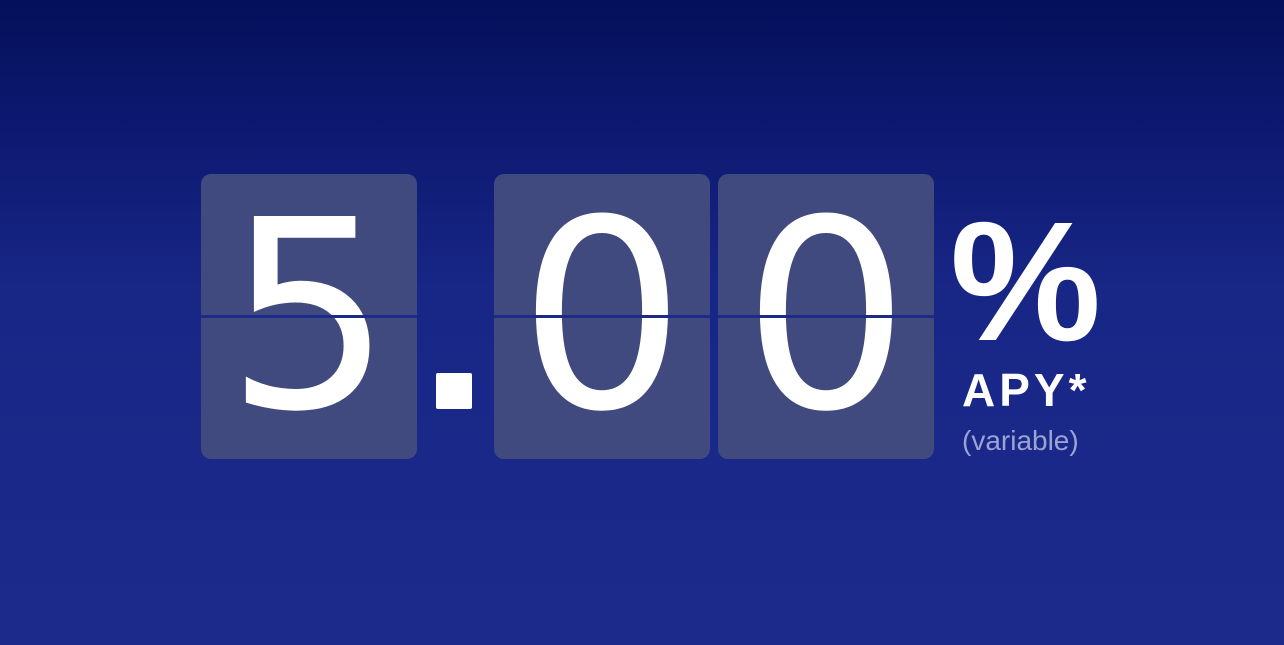 The image size is (1284, 645). What do you see at coordinates (1026, 282) in the screenshot?
I see `percent-sign: %` at bounding box center [1026, 282].